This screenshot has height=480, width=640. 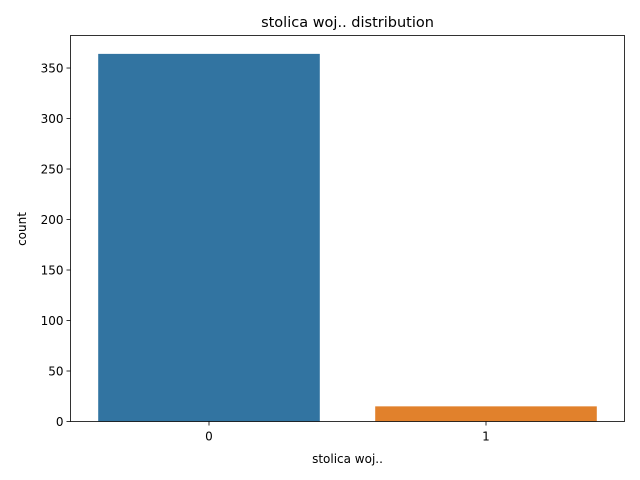 What do you see at coordinates (60, 422) in the screenshot?
I see `y-tick-label: 0` at bounding box center [60, 422].